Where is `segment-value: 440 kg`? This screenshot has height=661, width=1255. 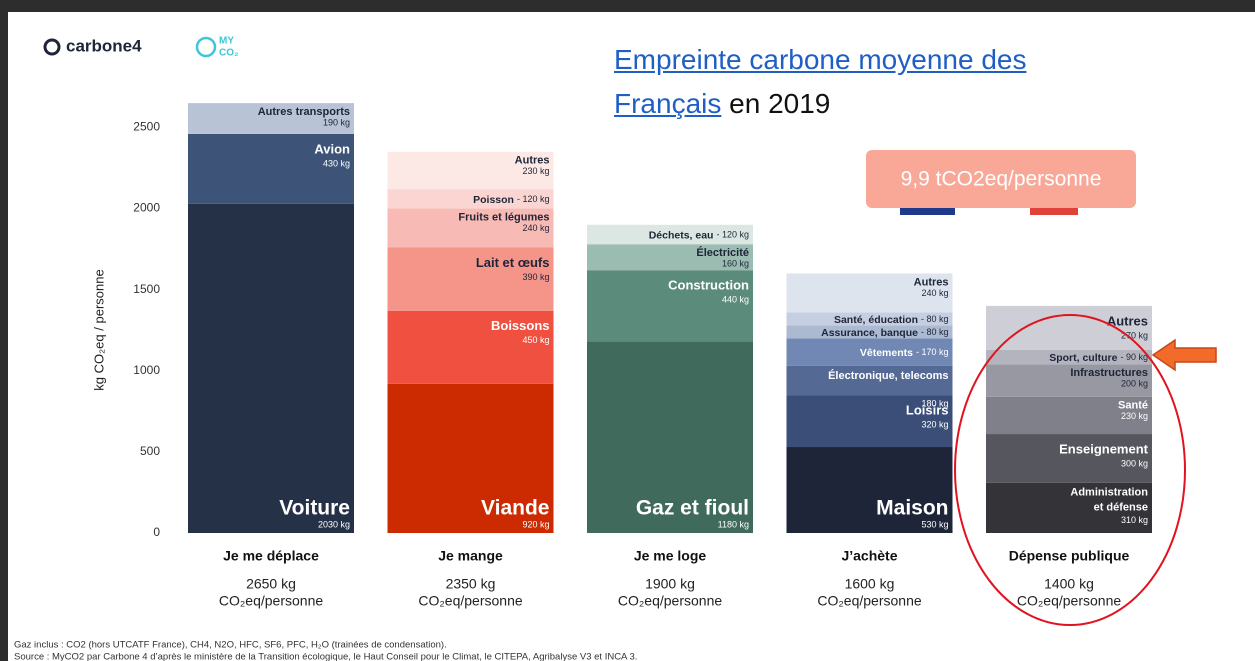
segment-value: 440 kg is located at coordinates (735, 300).